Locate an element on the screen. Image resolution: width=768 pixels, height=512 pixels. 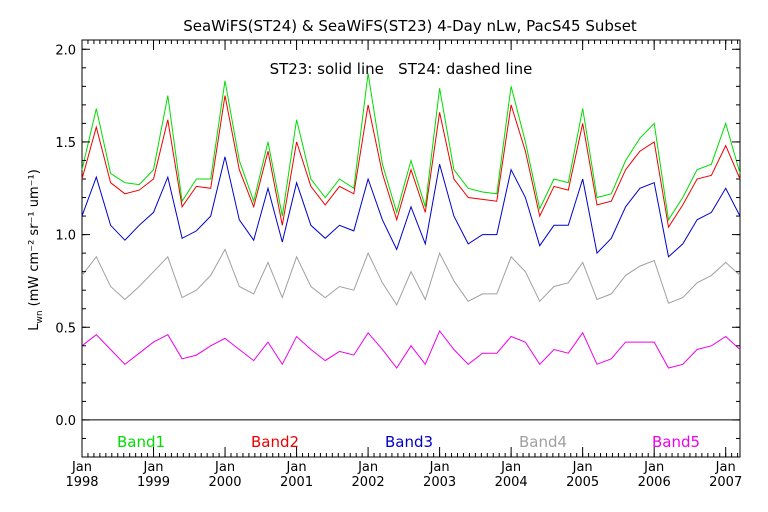
y-axis-title: Lwn (mW cm⁻² sr⁻¹ um⁻¹) is located at coordinates (36, 250).